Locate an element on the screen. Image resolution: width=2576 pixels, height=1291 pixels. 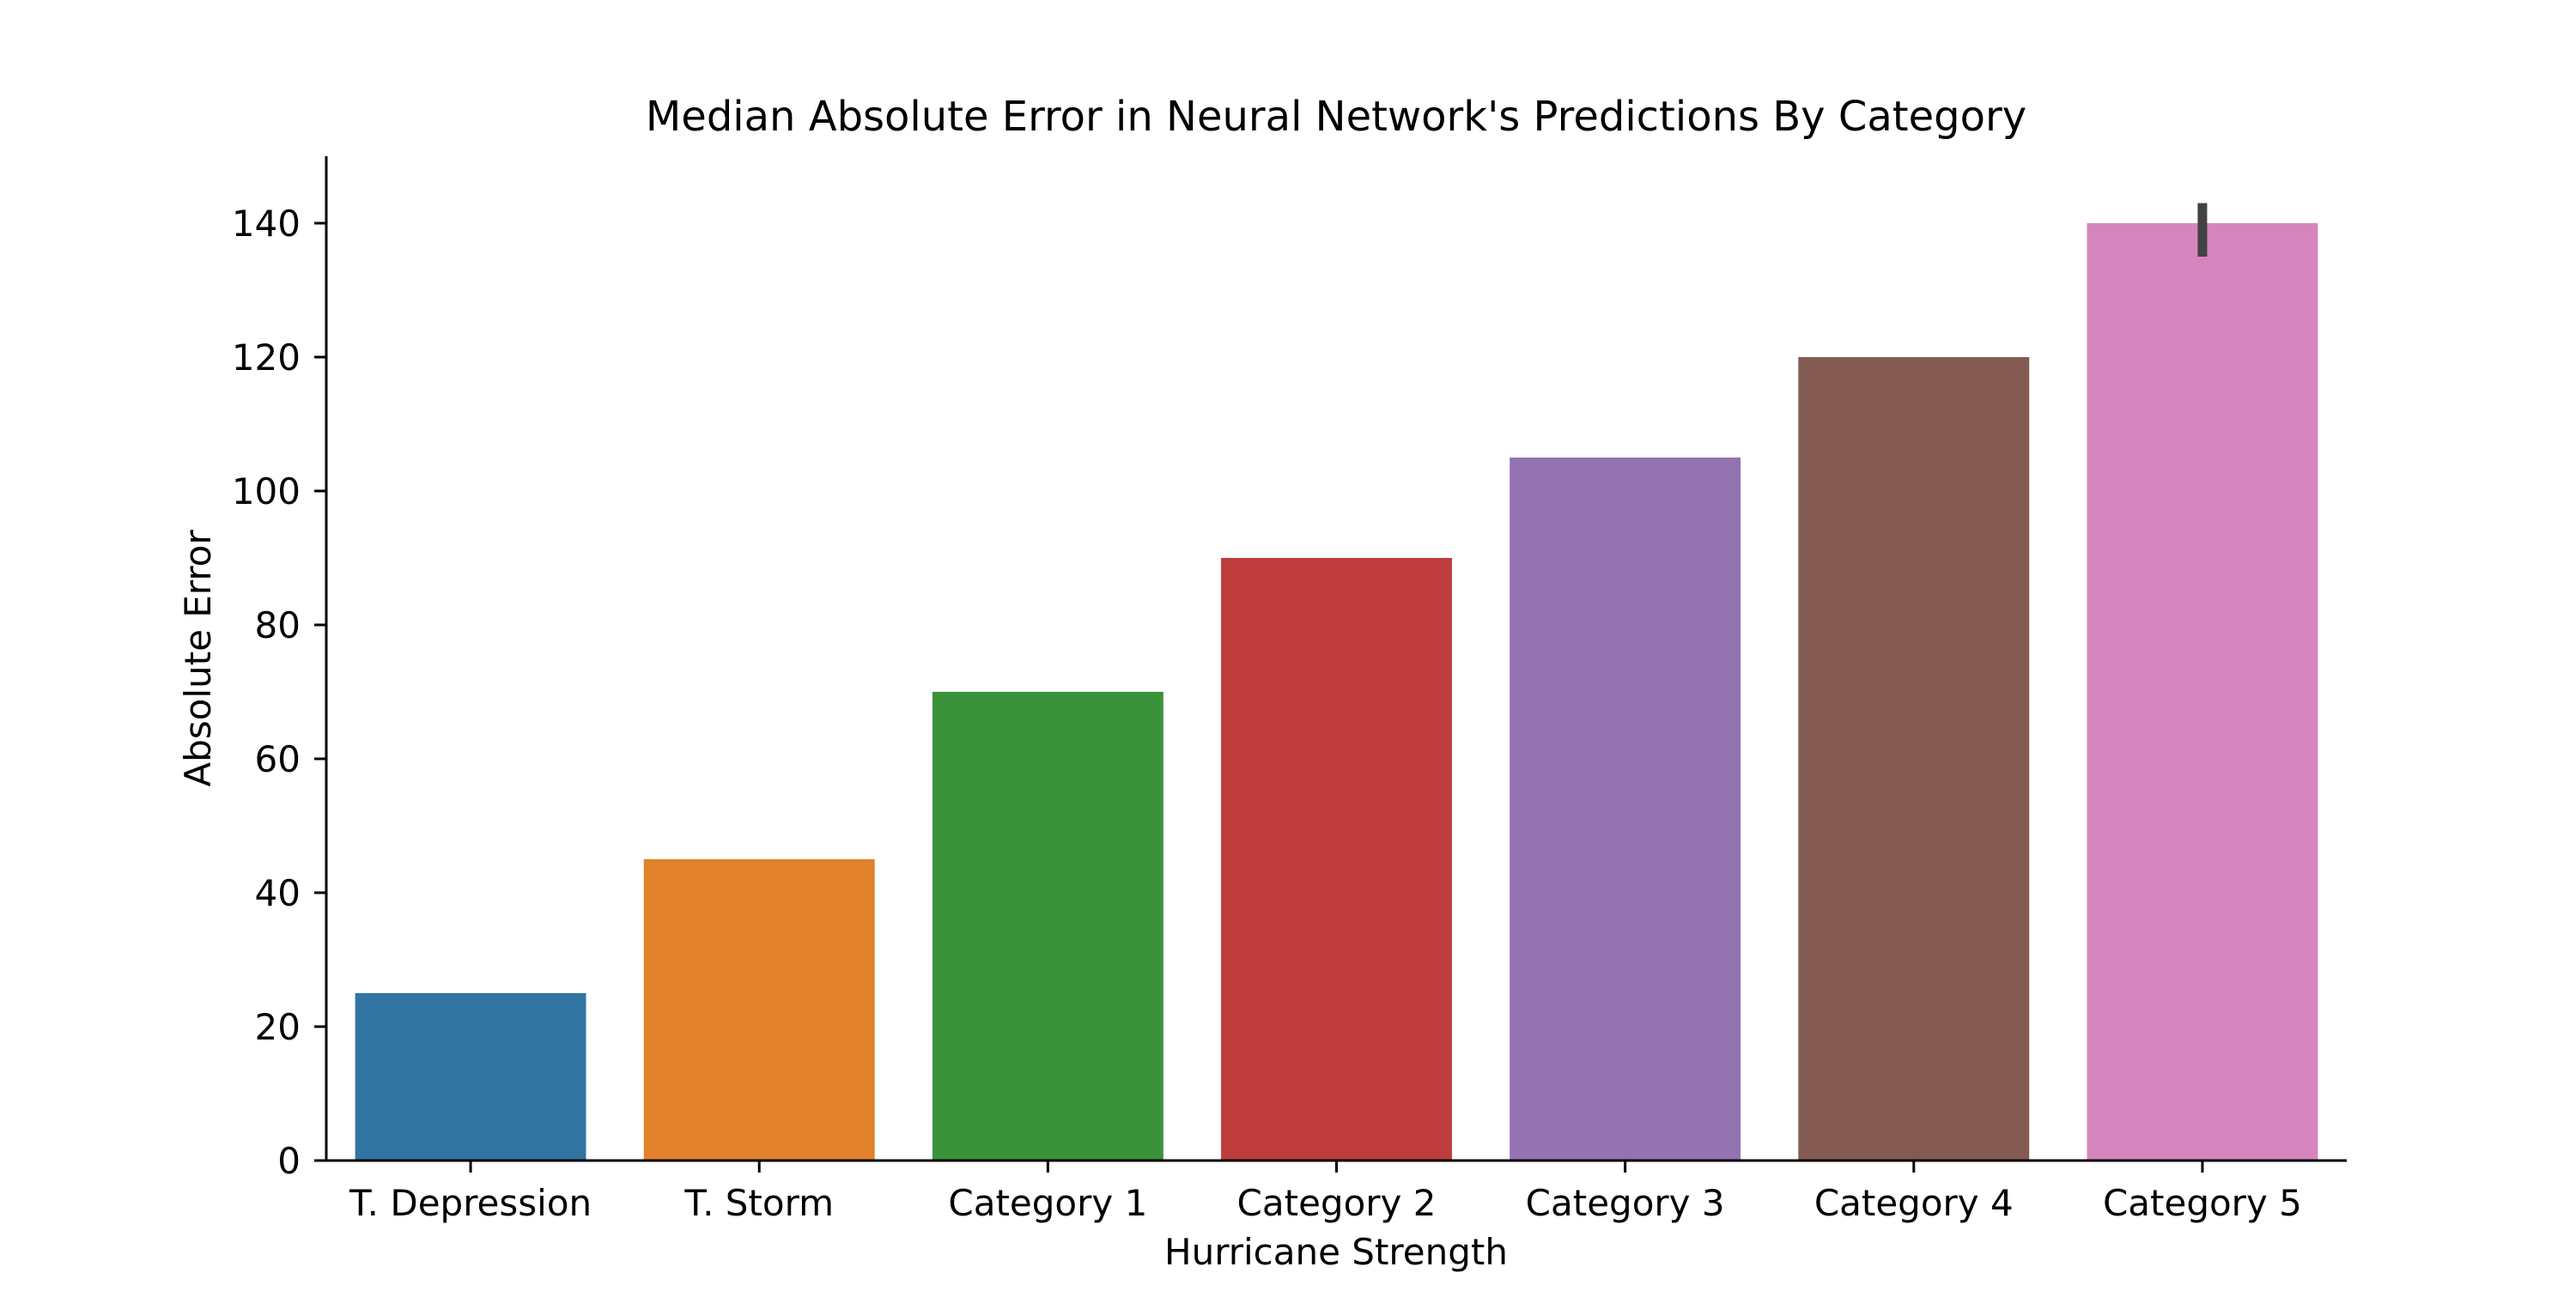
y-axis-label: Absolute Error is located at coordinates (198, 659).